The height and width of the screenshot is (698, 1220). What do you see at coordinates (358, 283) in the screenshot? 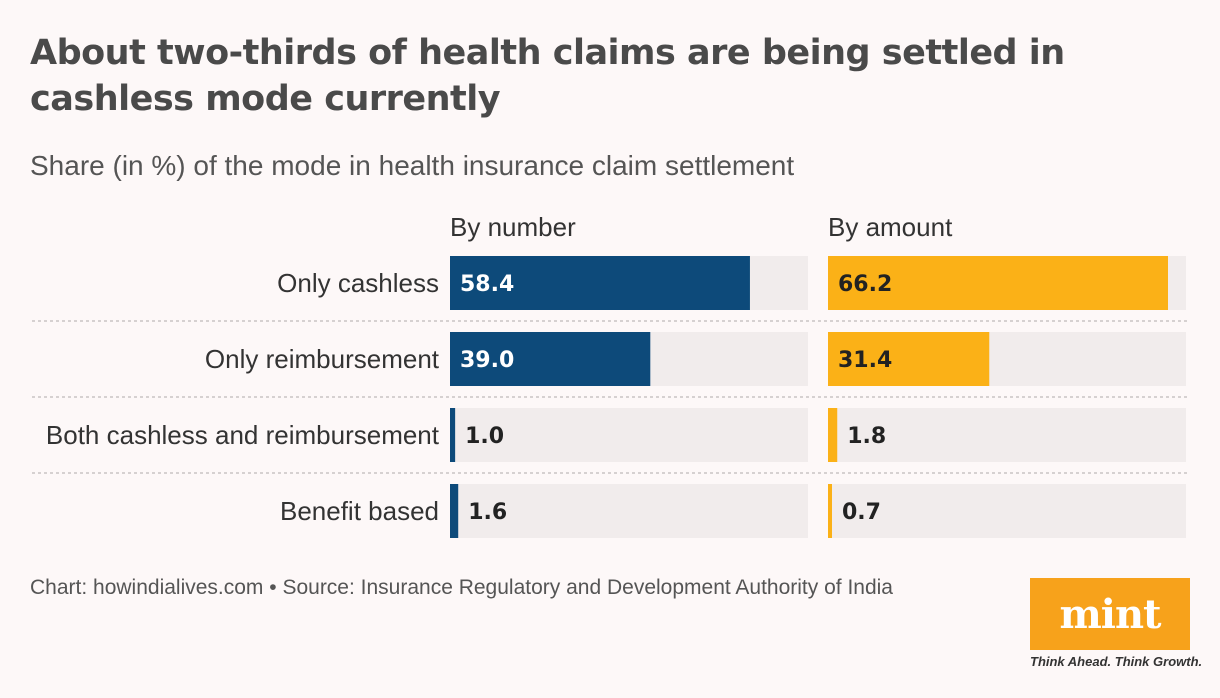
I see `category-label: Only cashless` at bounding box center [358, 283].